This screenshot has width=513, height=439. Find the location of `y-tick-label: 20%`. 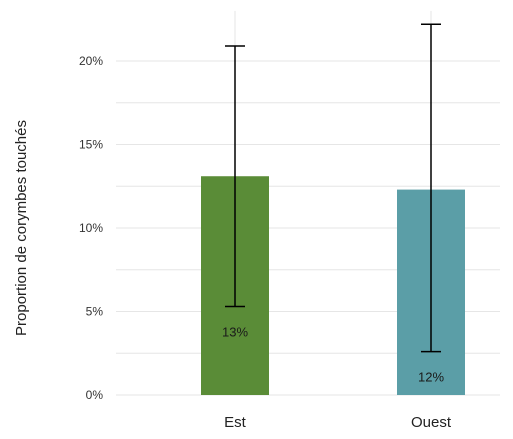

y-tick-label: 20% is located at coordinates (91, 61).